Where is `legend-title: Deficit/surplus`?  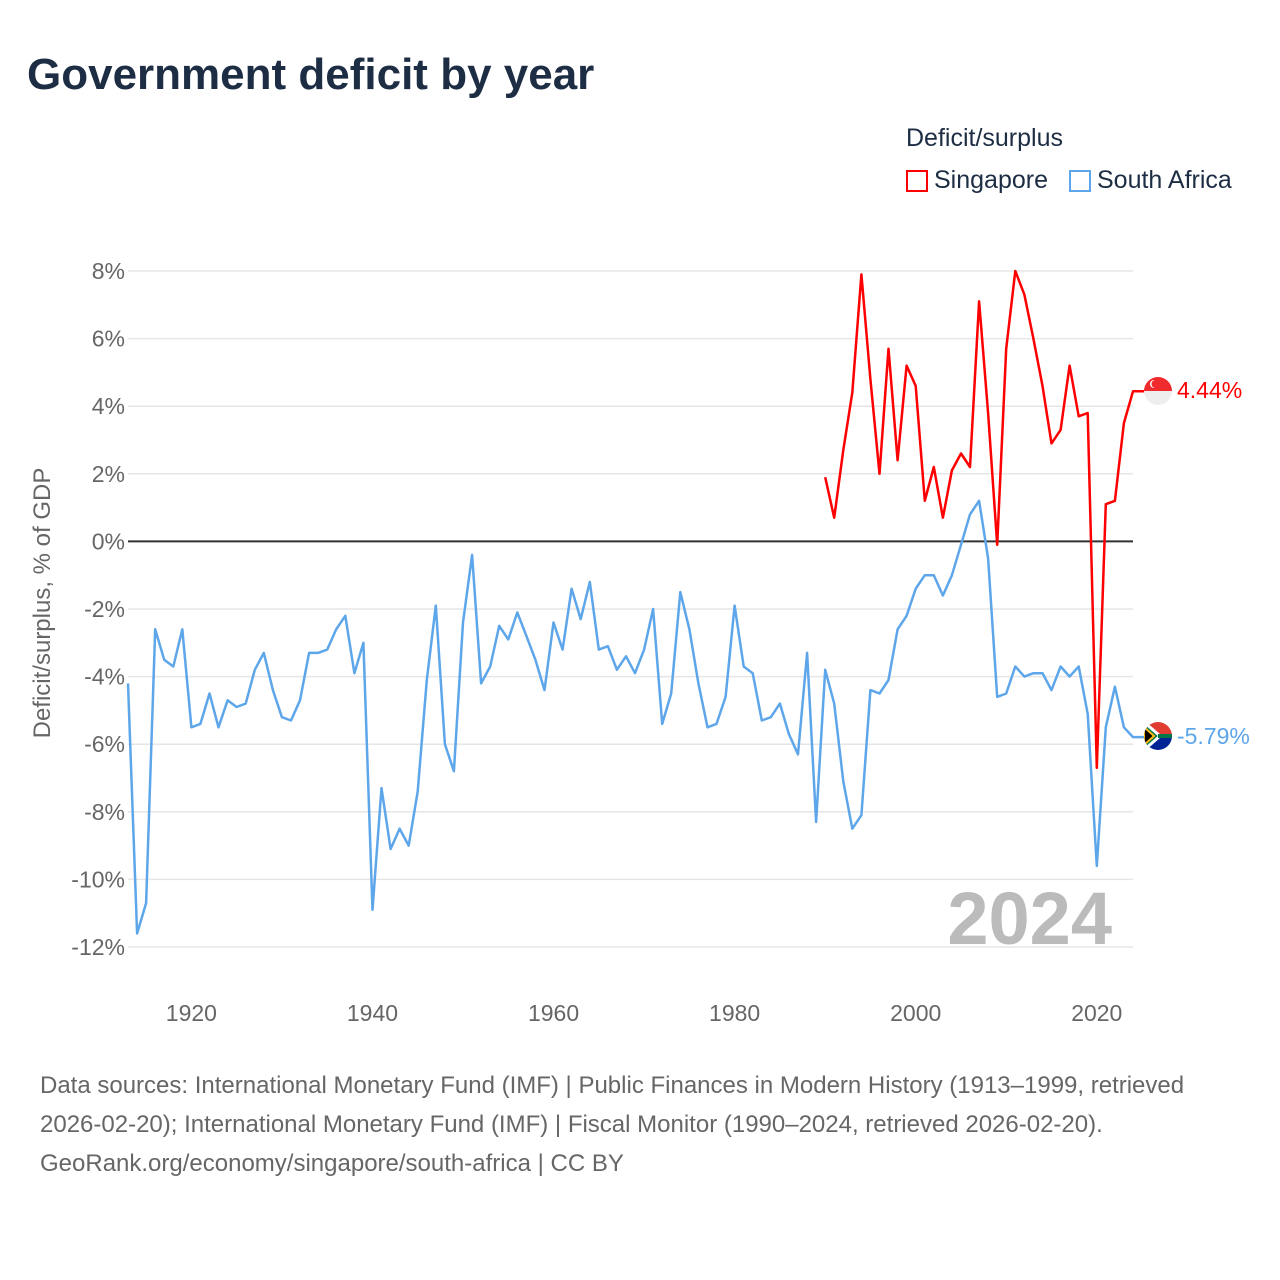 legend-title: Deficit/surplus is located at coordinates (984, 138).